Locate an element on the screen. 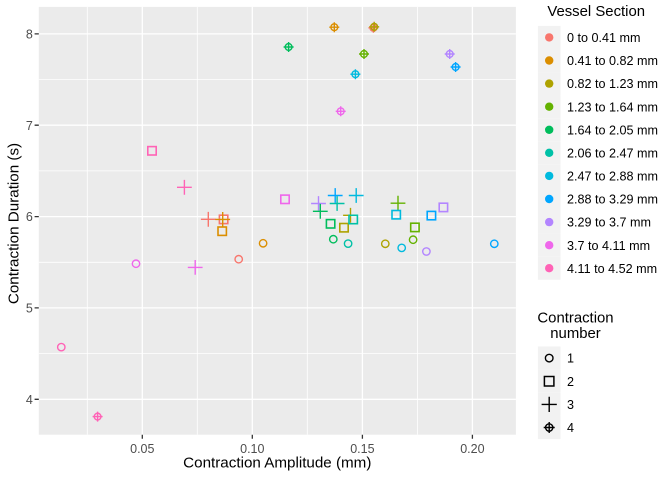 The image size is (672, 485). svg-text: 6 is located at coordinates (29, 217).